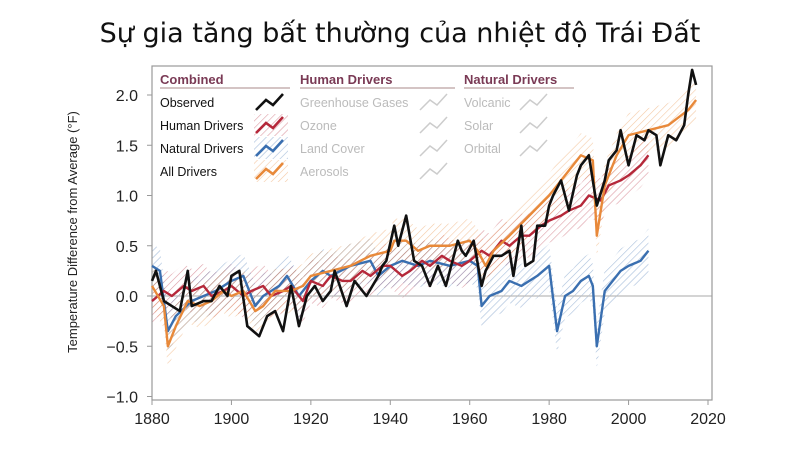  I want to click on x-tick-label: 1940, so click(390, 419).